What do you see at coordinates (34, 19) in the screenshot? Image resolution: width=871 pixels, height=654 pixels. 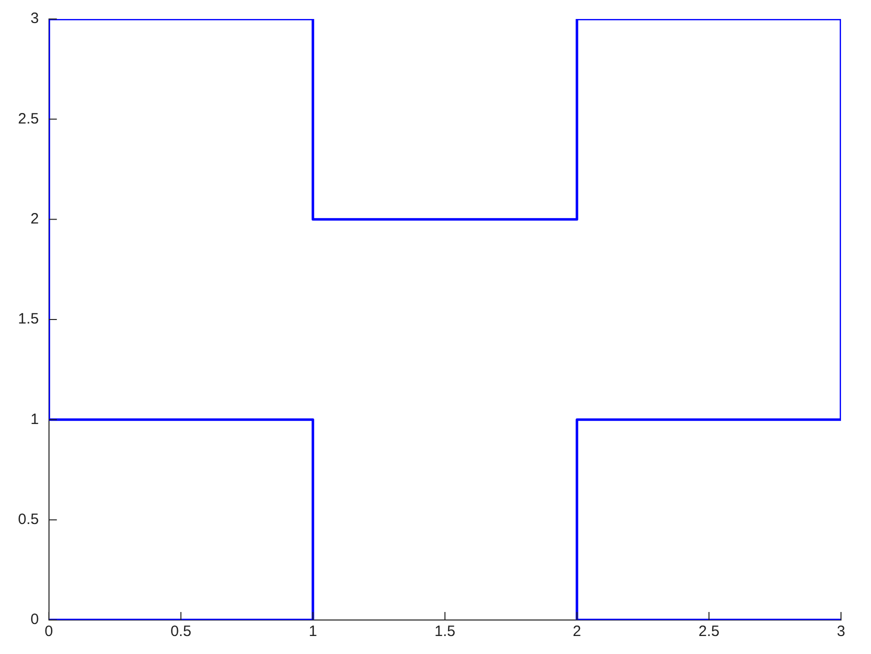 I see `y-tick-label: 3` at bounding box center [34, 19].